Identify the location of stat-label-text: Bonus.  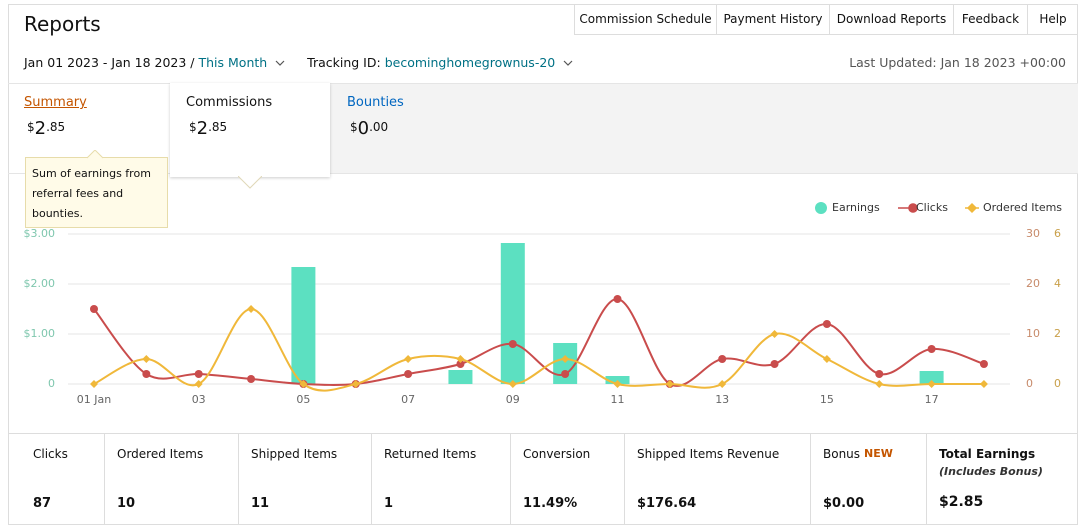
(842, 454).